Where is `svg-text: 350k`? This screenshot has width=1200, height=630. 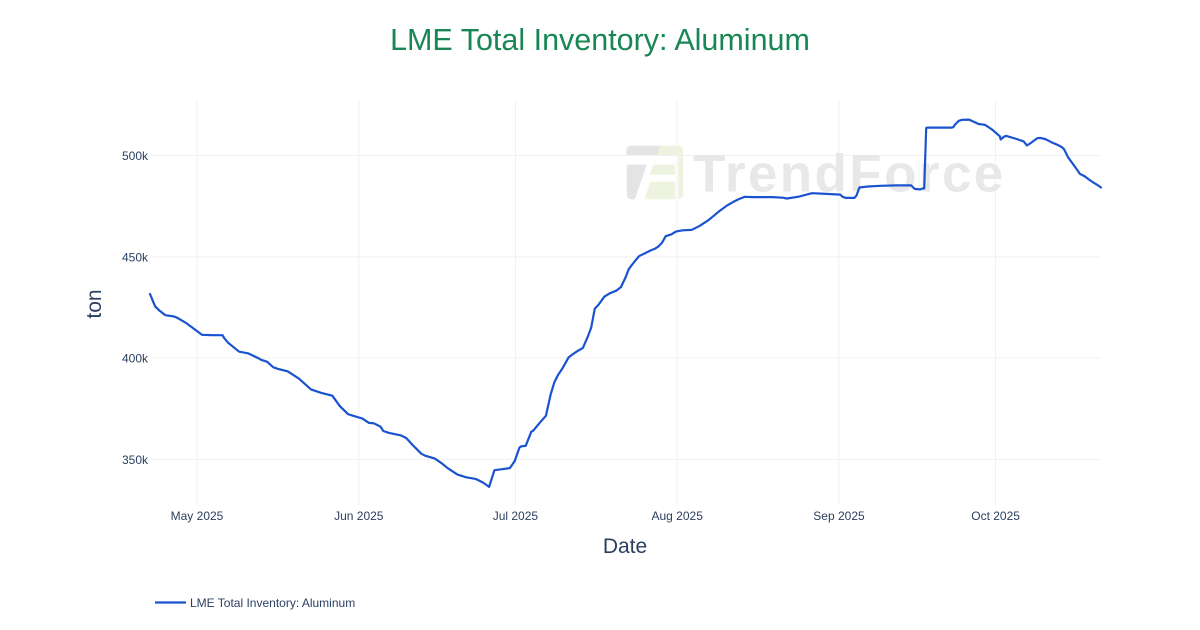 svg-text: 350k is located at coordinates (135, 460).